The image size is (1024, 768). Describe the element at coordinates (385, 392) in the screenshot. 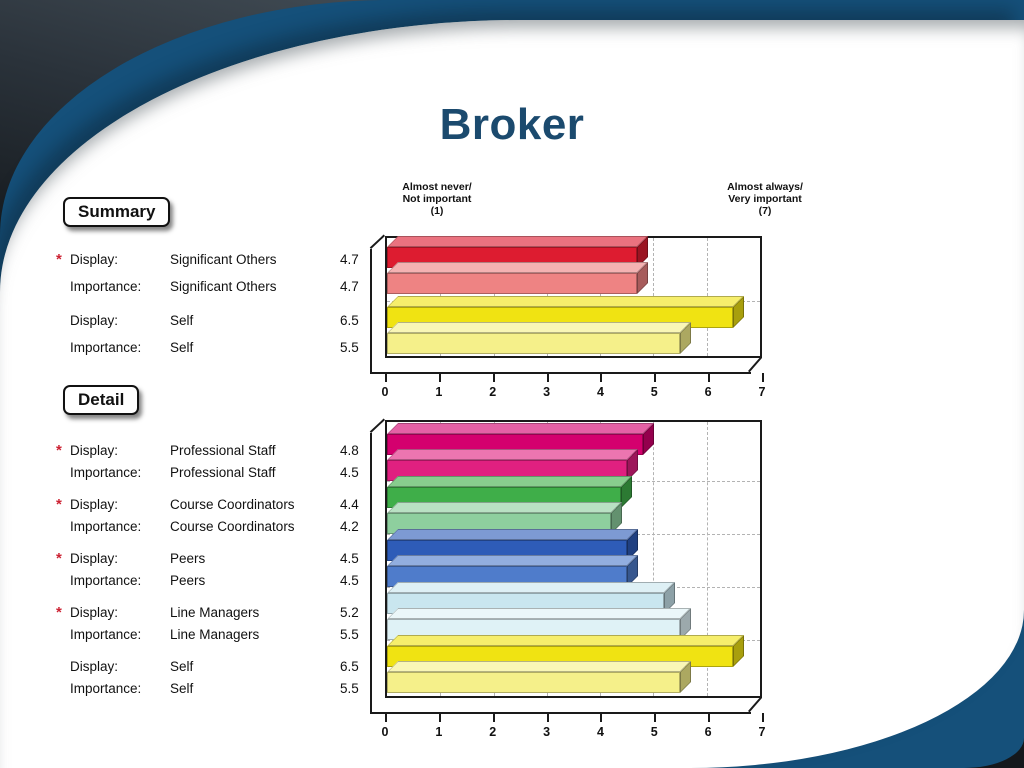

I see `axis-tick-label: 0` at that location.